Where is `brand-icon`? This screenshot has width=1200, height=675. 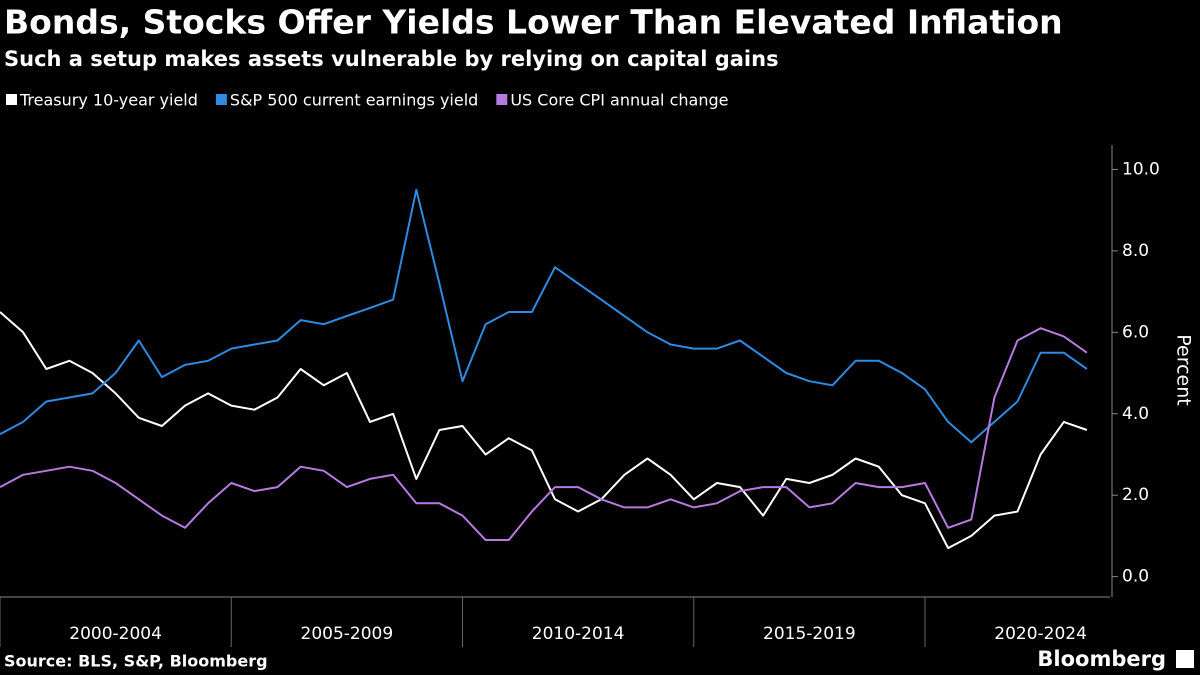 brand-icon is located at coordinates (1185, 659).